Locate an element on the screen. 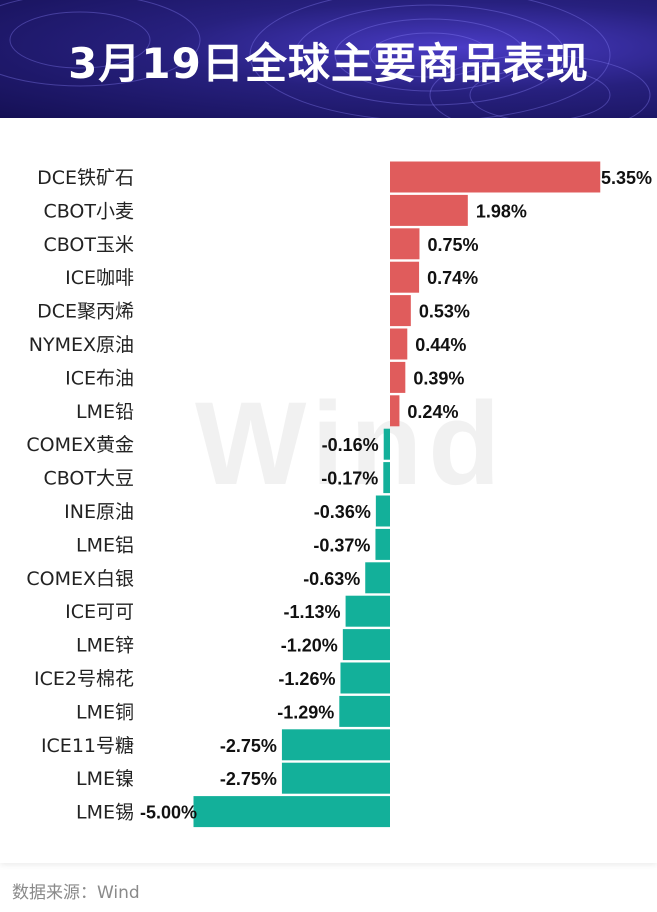 The width and height of the screenshot is (657, 912). value-label: -1.29% is located at coordinates (305, 712).